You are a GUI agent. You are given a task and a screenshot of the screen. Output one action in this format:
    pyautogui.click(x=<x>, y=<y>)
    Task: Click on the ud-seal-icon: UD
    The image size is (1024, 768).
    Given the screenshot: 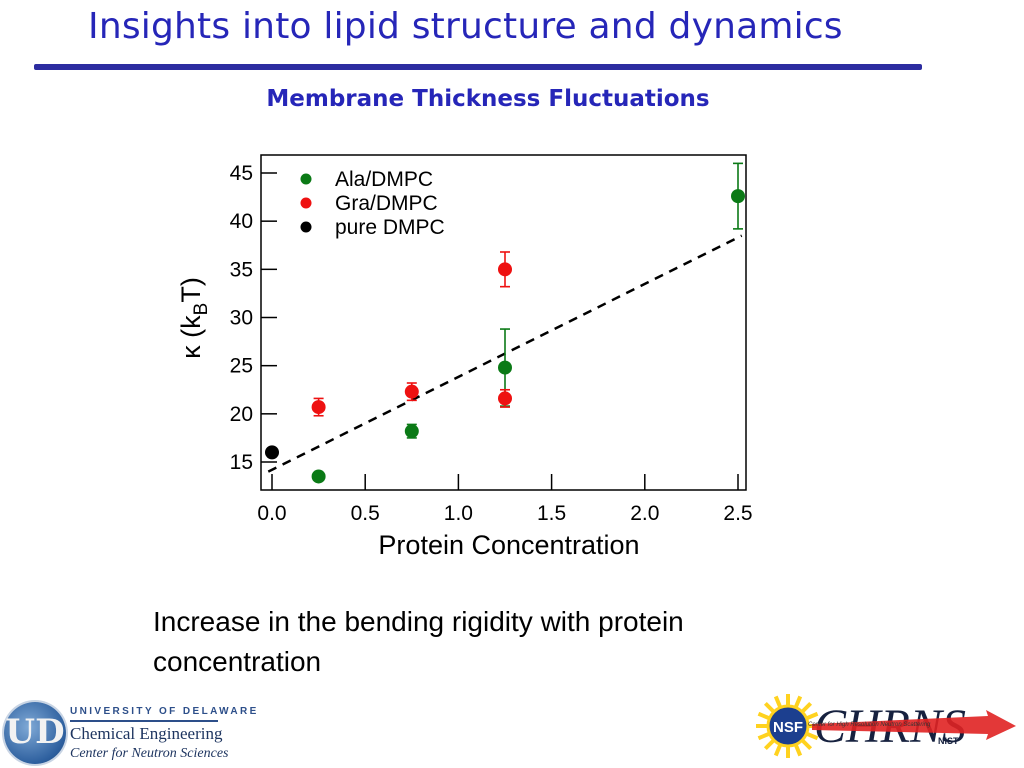 What is the action you would take?
    pyautogui.click(x=35, y=733)
    